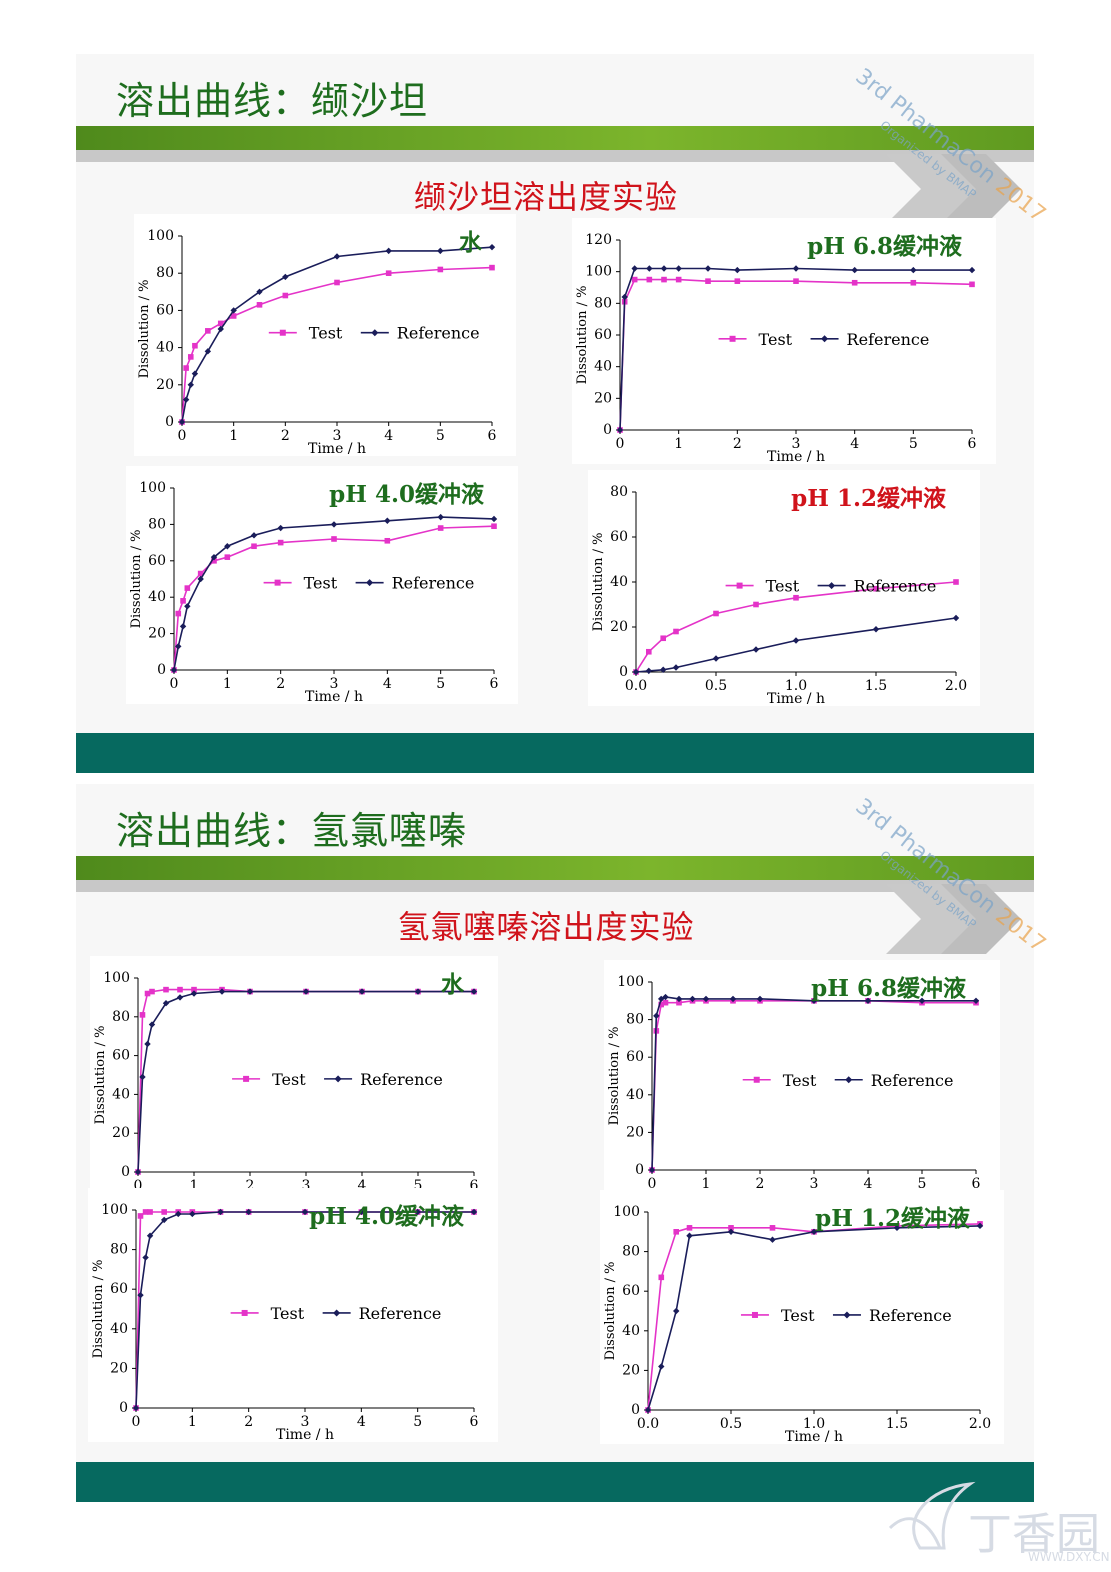  What do you see at coordinates (292, 831) in the screenshot?
I see `slide-title: 溶出曲线：氢氯噻嗪` at bounding box center [292, 831].